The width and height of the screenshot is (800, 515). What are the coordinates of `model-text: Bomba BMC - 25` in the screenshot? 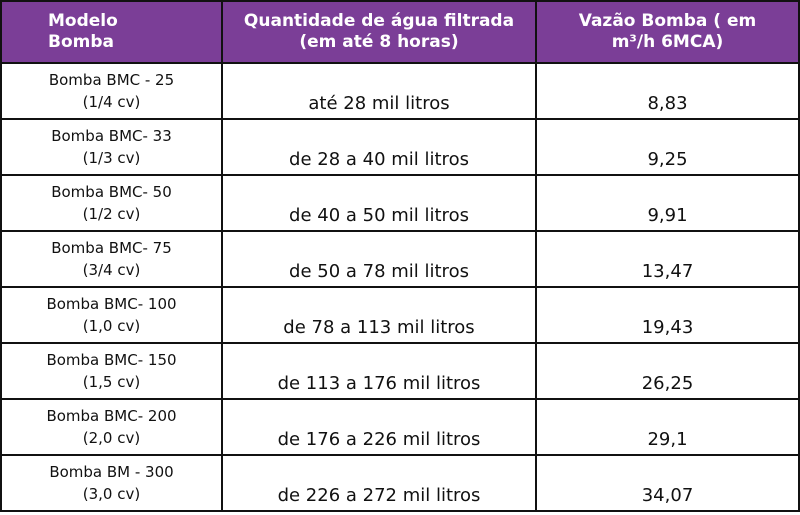 It's located at (111, 80).